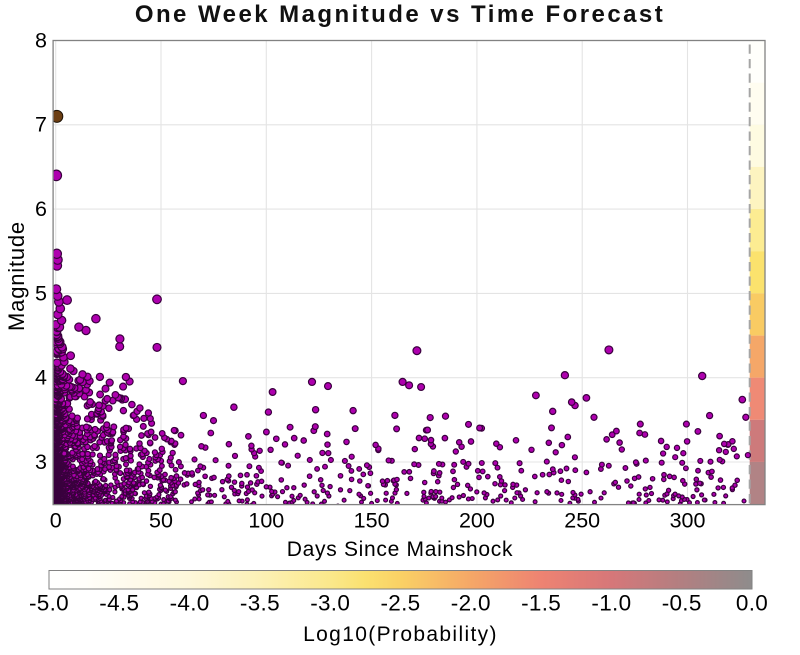 This screenshot has height=655, width=800. I want to click on svg-text: 5, so click(41, 293).